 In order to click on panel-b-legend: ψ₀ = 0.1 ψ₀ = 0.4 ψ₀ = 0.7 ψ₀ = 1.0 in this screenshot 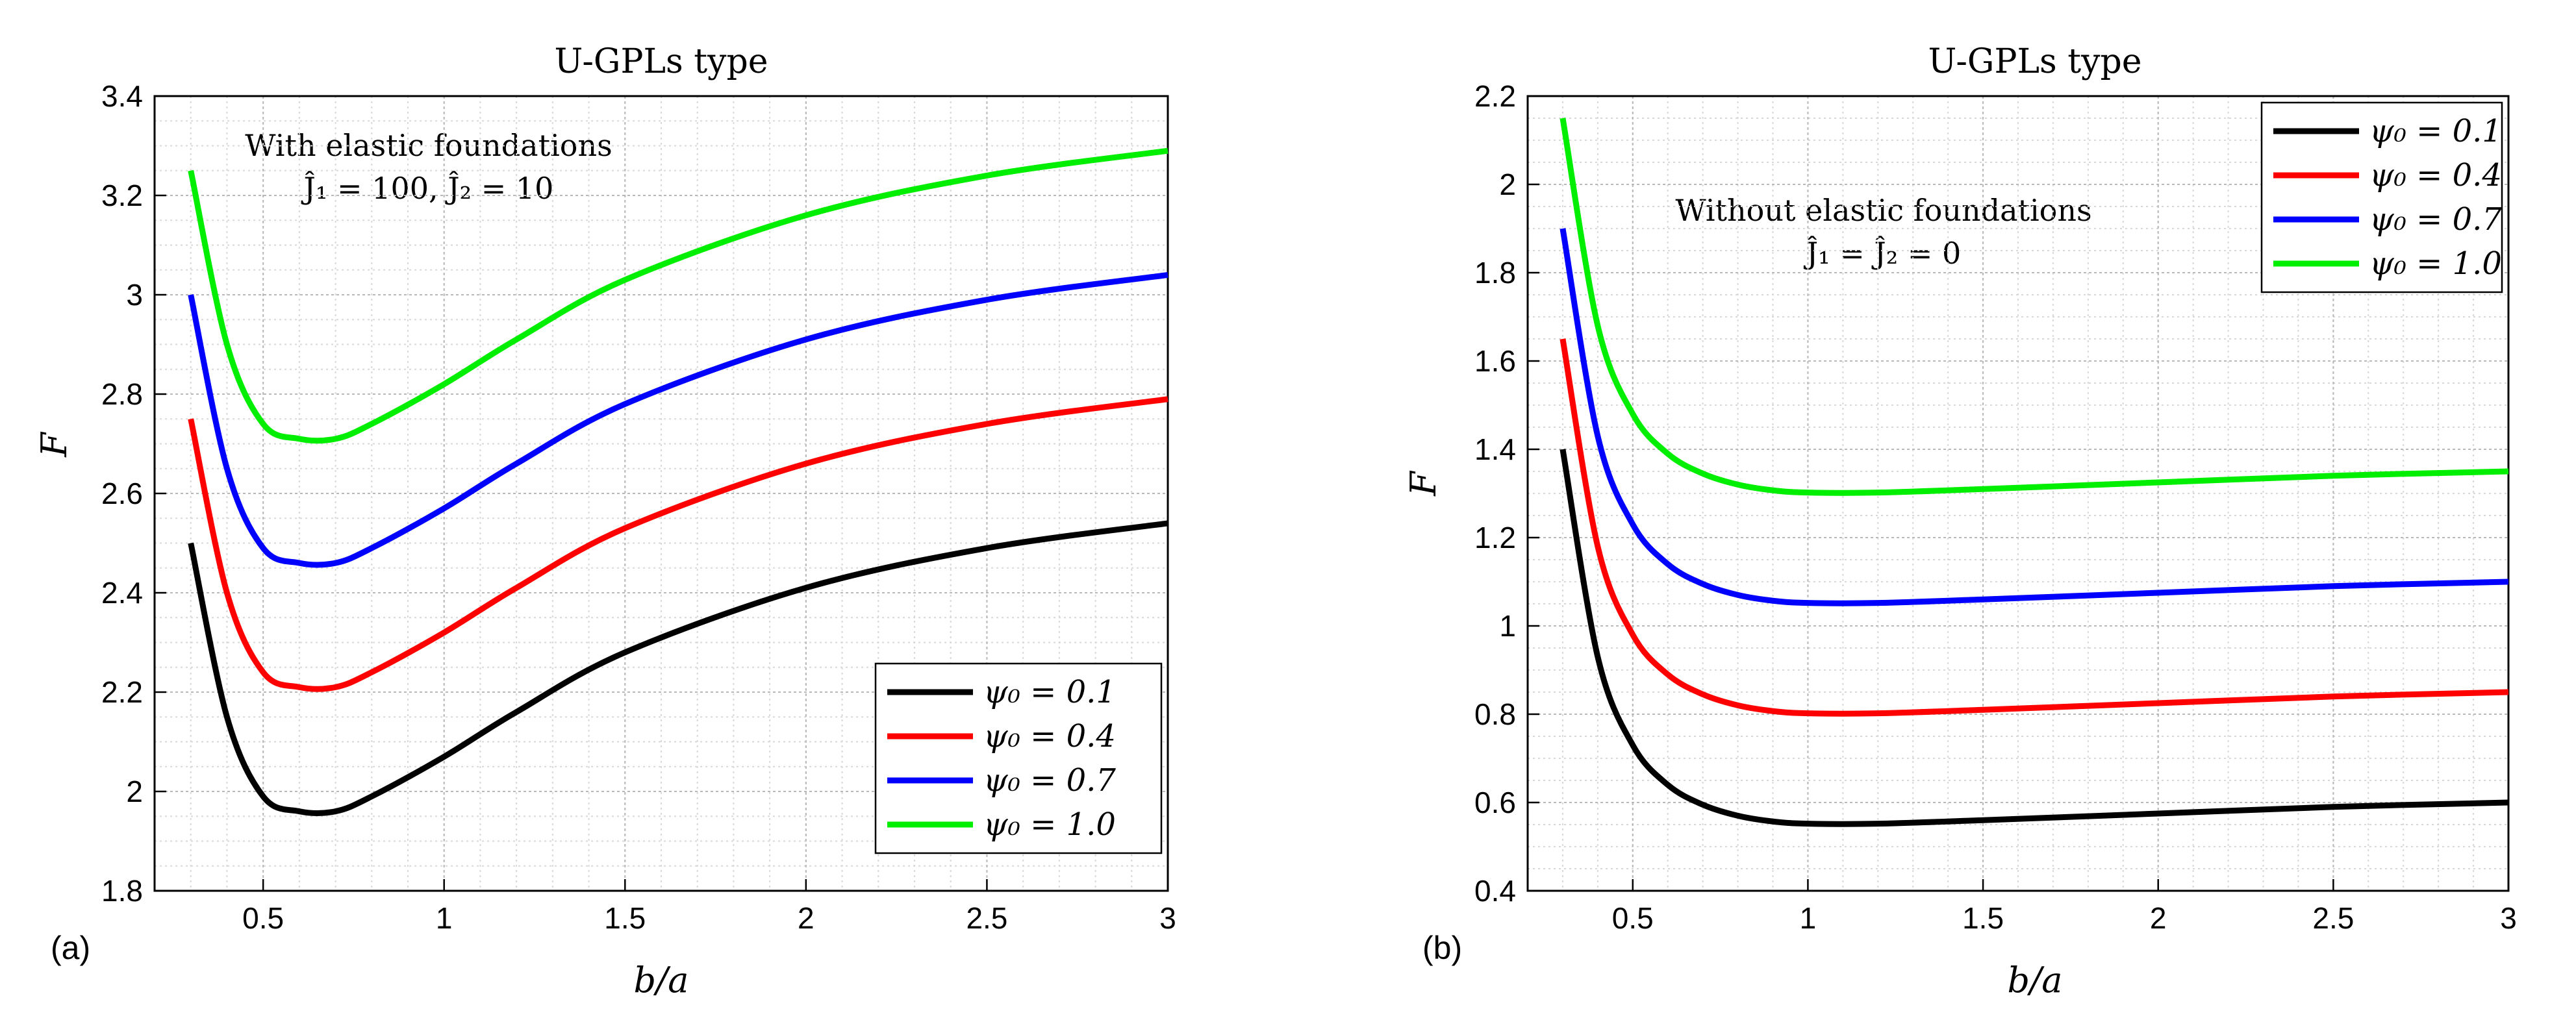, I will do `click(2382, 197)`.